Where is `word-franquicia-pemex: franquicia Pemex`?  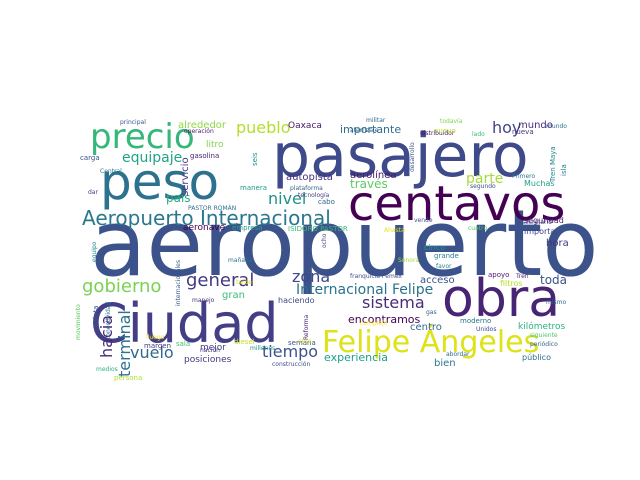
word-franquicia-pemex: franquicia Pemex is located at coordinates (376, 276).